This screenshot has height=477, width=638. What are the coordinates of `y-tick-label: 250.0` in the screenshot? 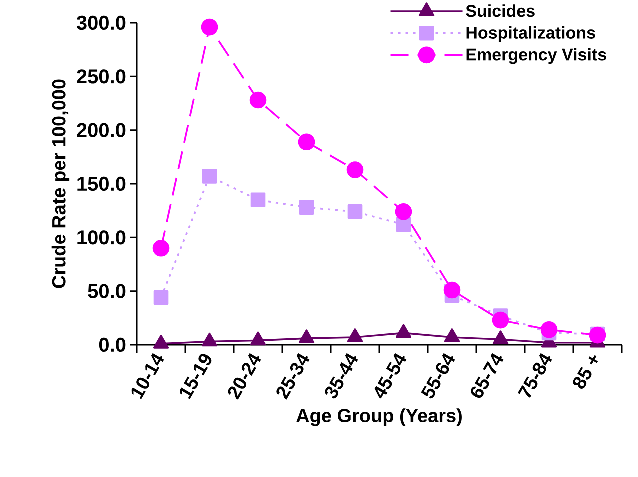 It's located at (101, 77).